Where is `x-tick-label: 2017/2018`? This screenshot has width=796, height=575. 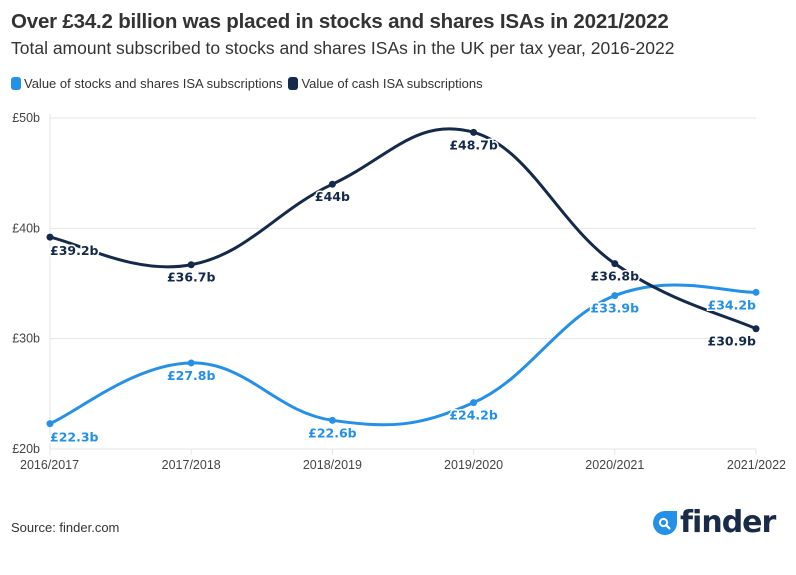 x-tick-label: 2017/2018 is located at coordinates (191, 465).